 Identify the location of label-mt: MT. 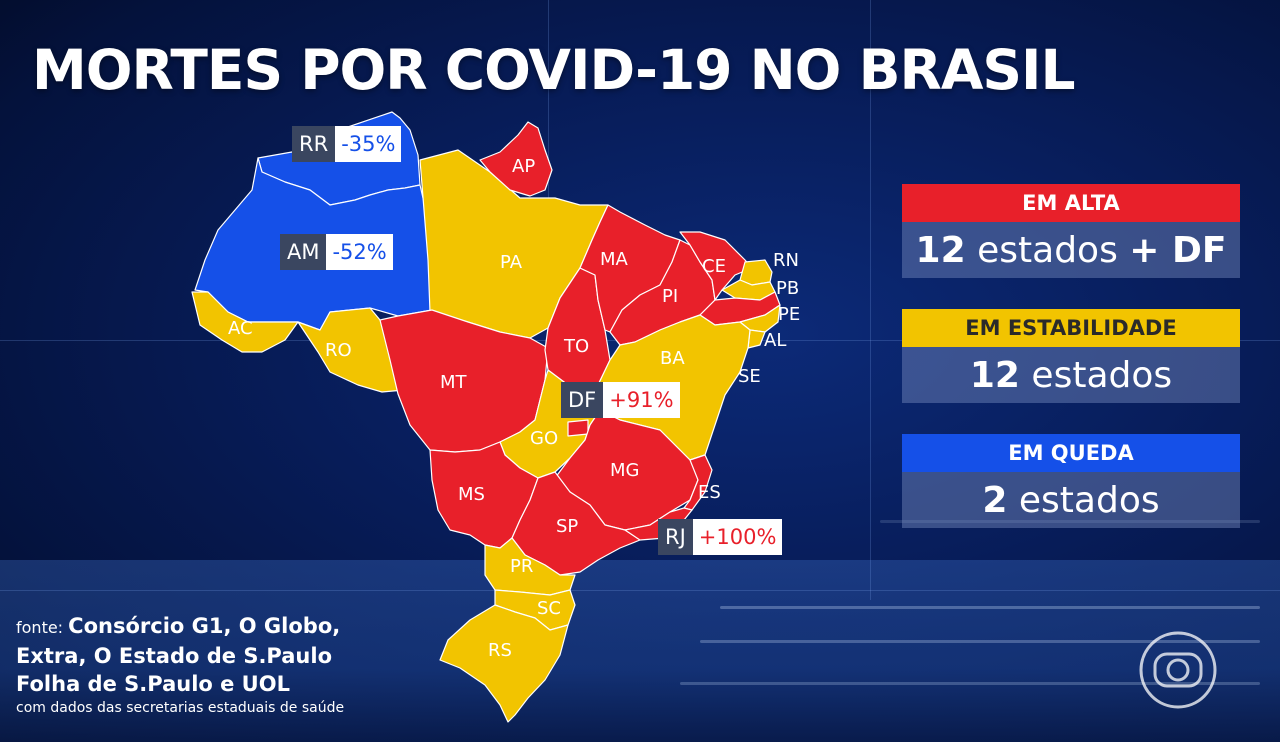
(454, 382).